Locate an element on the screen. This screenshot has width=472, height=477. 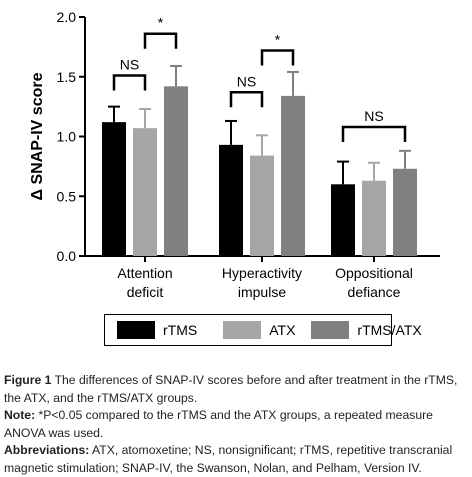
legend-item-rtms: rTMS is located at coordinates (157, 330).